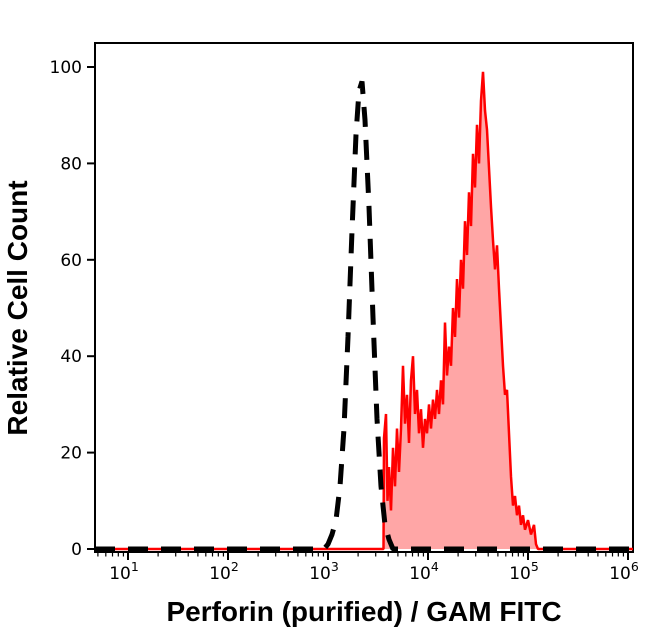  I want to click on y-tick-label: 20, so click(71, 454).